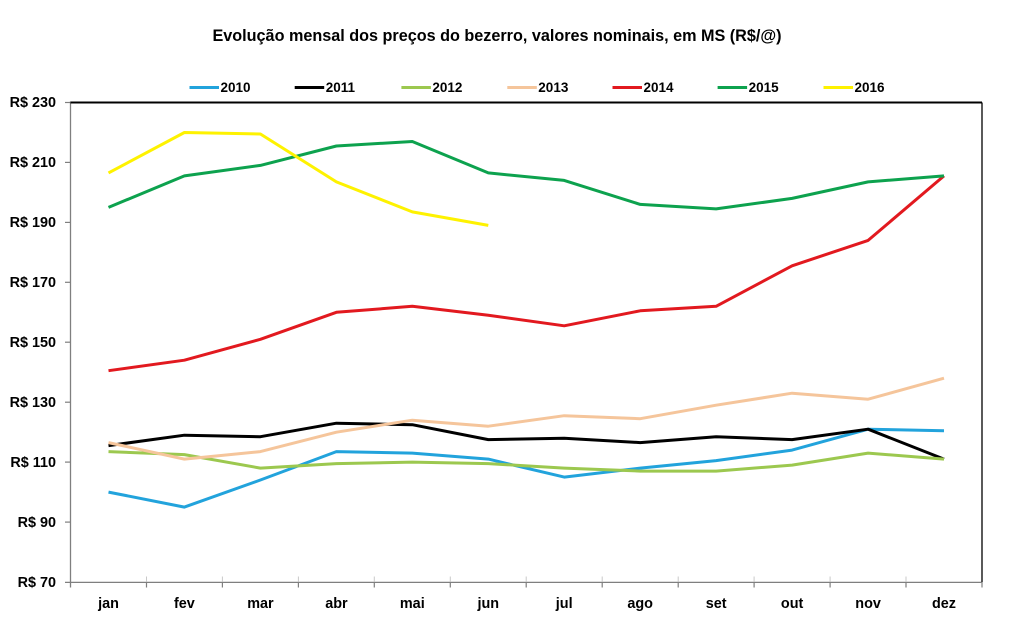 The width and height of the screenshot is (1012, 631). What do you see at coordinates (488, 604) in the screenshot?
I see `svg-text: jun` at bounding box center [488, 604].